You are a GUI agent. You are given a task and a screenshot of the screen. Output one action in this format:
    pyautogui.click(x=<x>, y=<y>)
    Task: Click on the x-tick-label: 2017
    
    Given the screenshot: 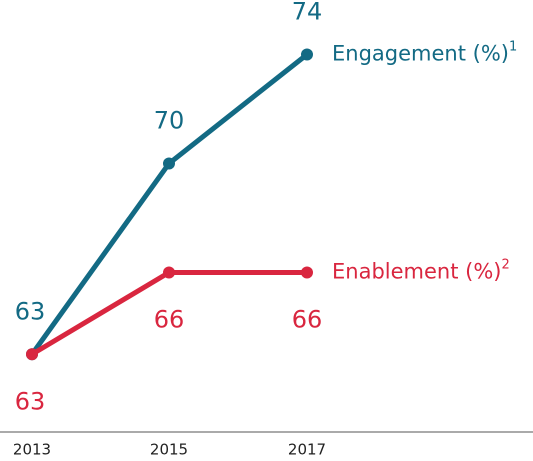 What is the action you would take?
    pyautogui.click(x=307, y=450)
    